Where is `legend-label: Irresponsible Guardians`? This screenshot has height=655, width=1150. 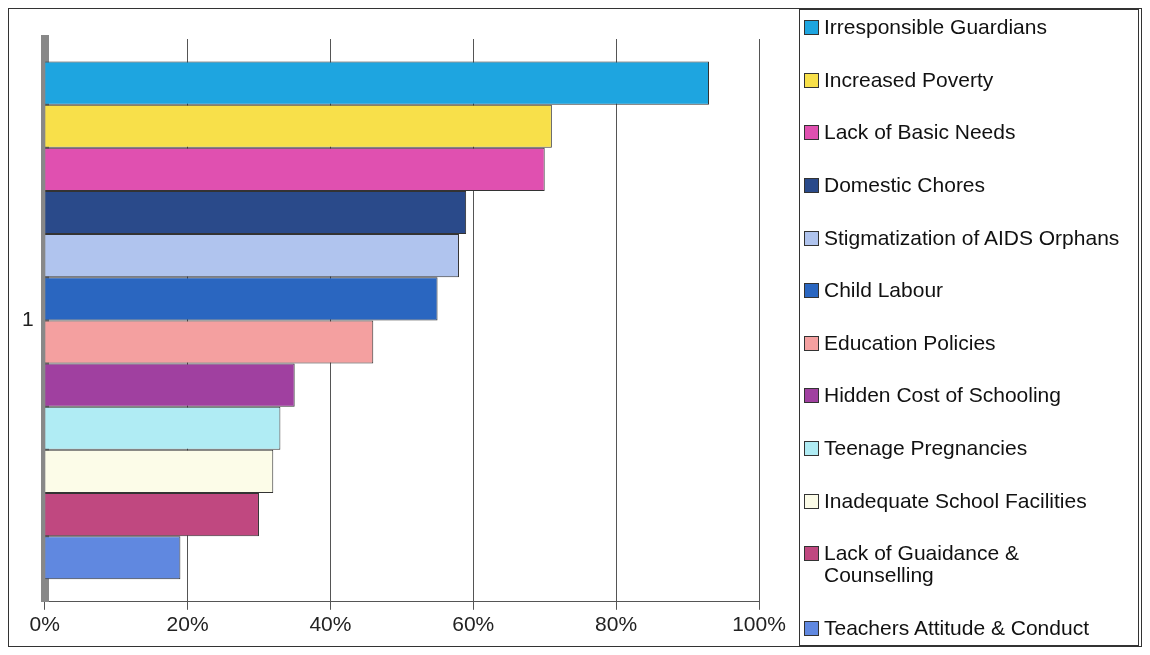
legend-label: Irresponsible Guardians is located at coordinates (935, 26).